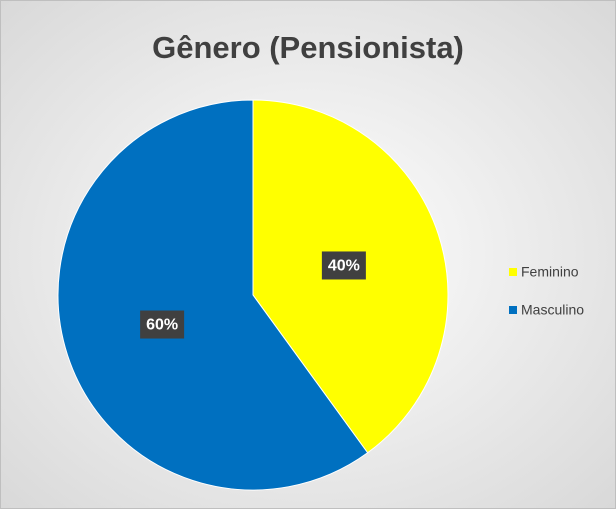 Image resolution: width=616 pixels, height=509 pixels. Describe the element at coordinates (550, 272) in the screenshot. I see `legend-label: Feminino` at that location.